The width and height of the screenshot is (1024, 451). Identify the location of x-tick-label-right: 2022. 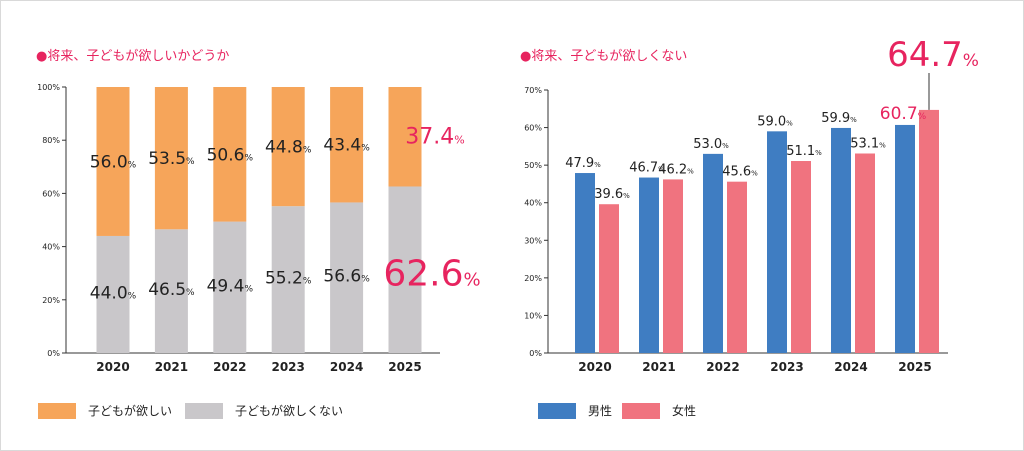
(722, 367).